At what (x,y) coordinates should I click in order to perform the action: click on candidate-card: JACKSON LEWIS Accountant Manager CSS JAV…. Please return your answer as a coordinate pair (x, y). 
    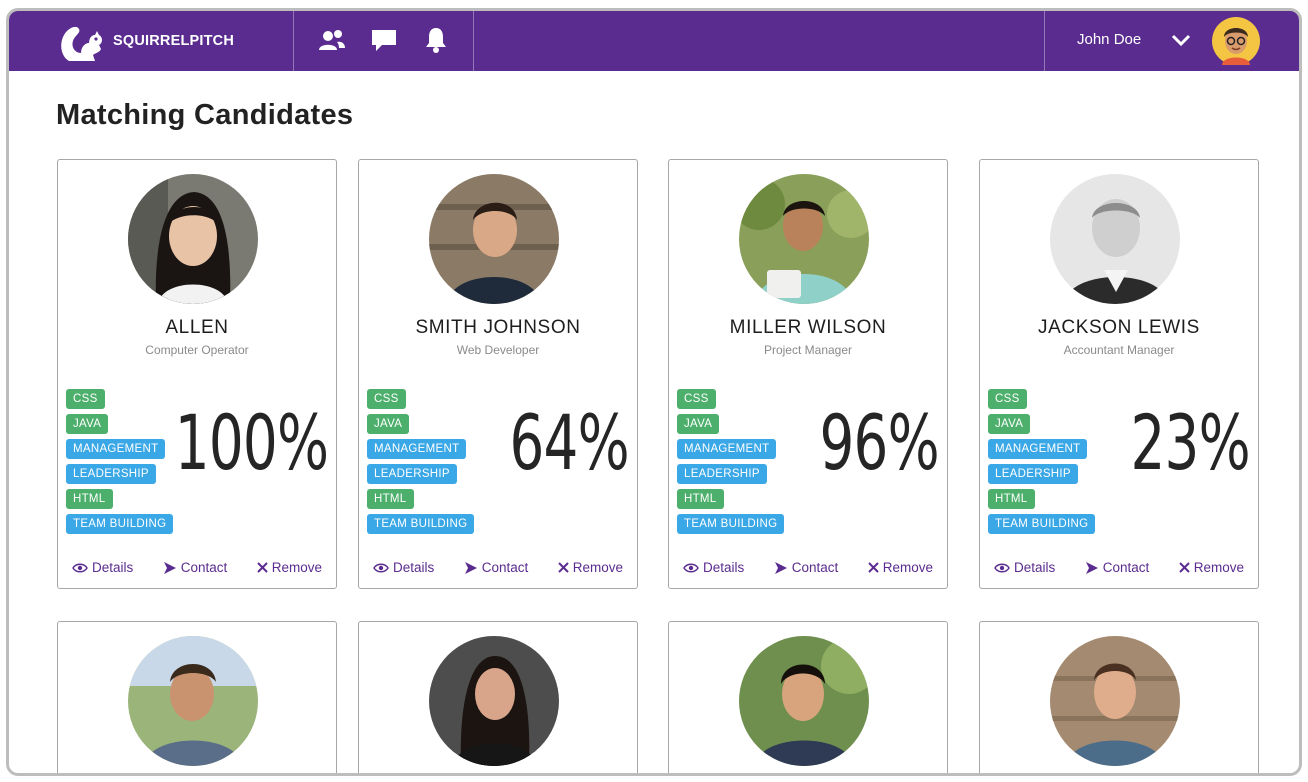
    Looking at the image, I should click on (1119, 374).